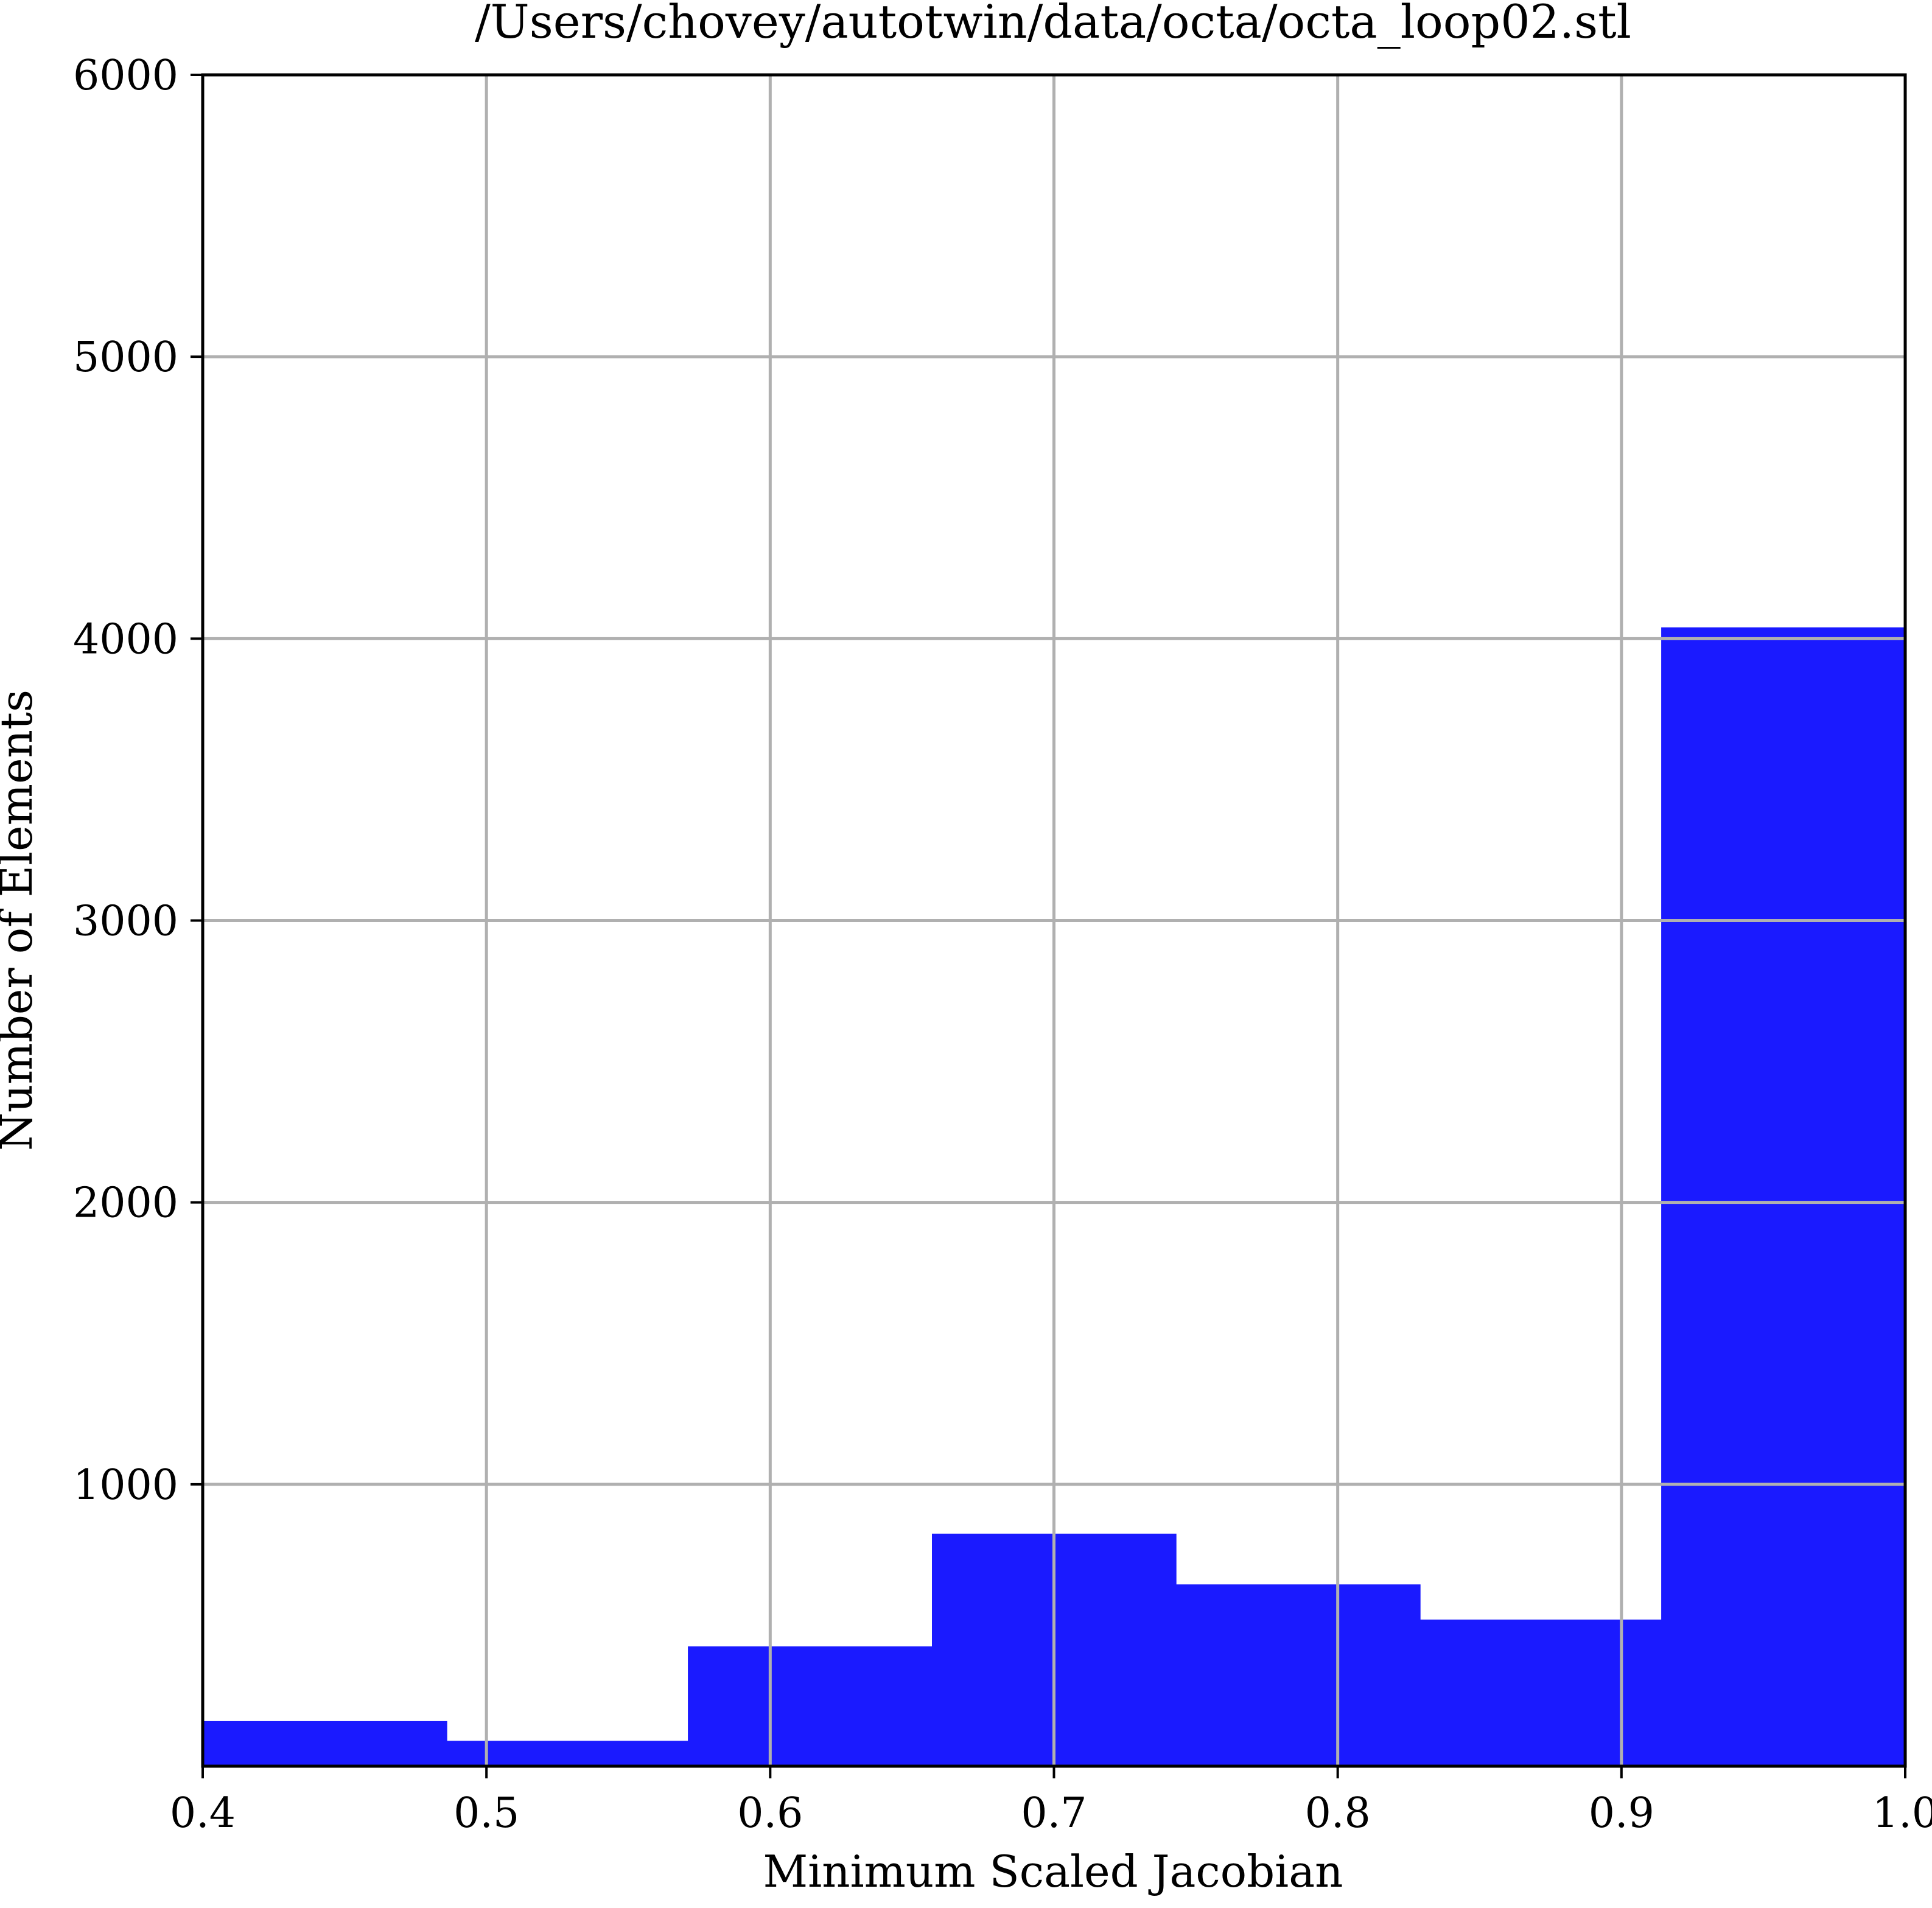 The image size is (1932, 1908). Describe the element at coordinates (1053, 1872) in the screenshot. I see `x-axis-title: Minimum Scaled Jacobian` at that location.